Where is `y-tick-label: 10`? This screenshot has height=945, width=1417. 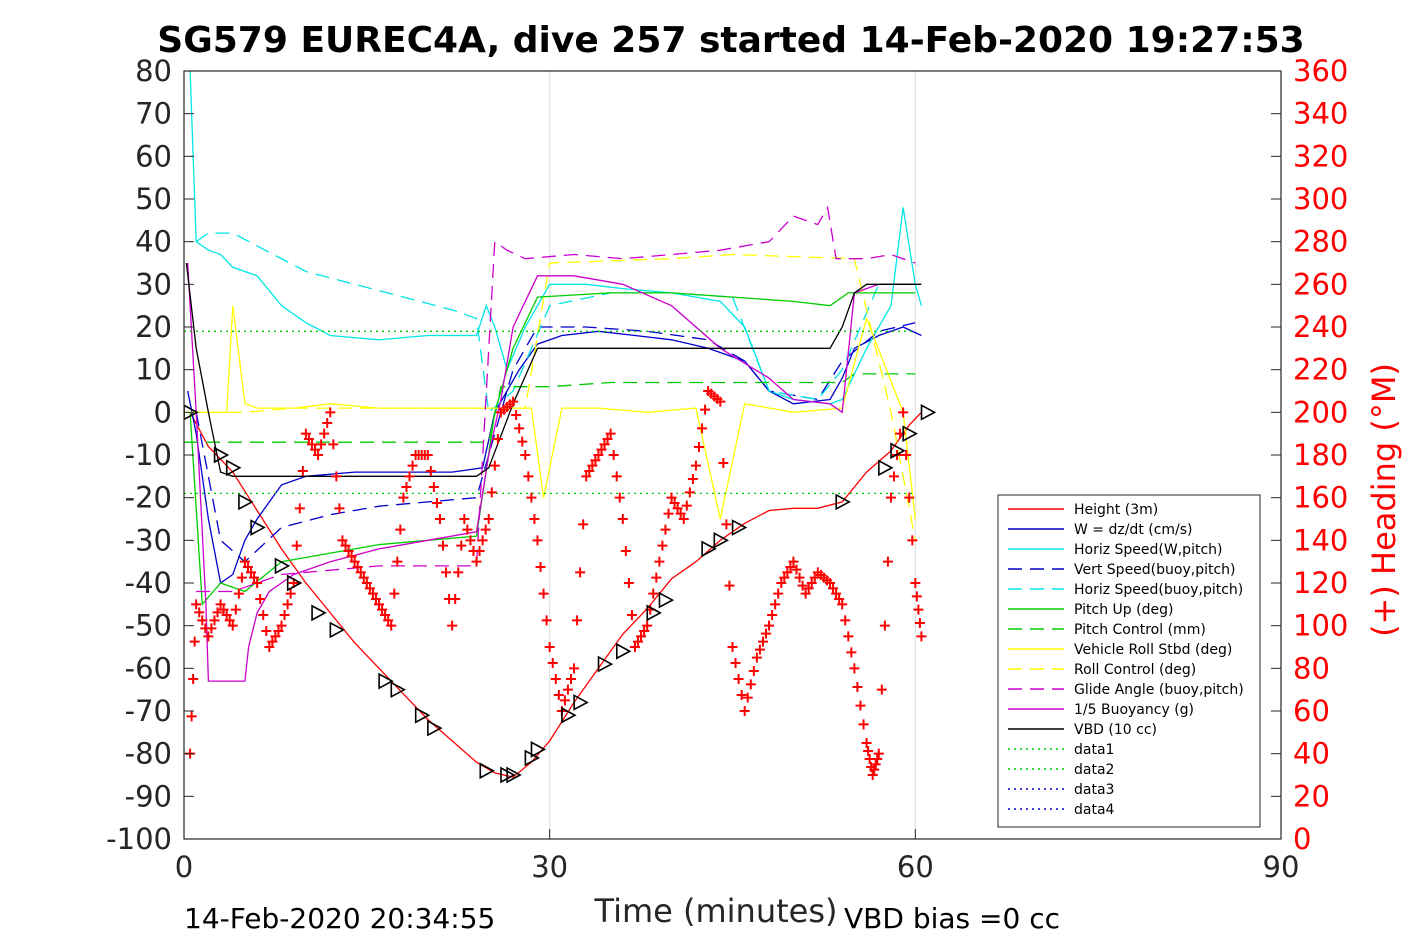
y-tick-label: 10 is located at coordinates (153, 370).